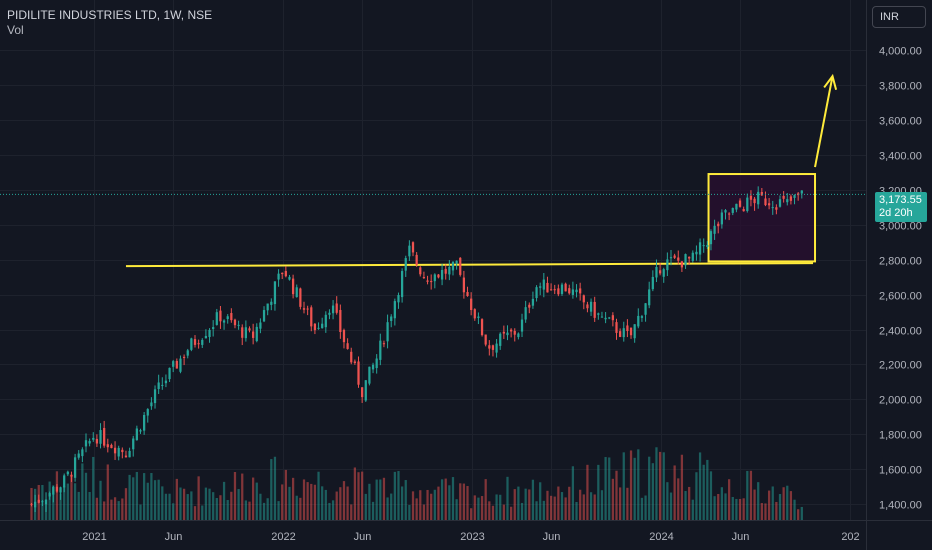 This screenshot has height=550, width=932. What do you see at coordinates (900, 297) in the screenshot?
I see `price-tick-label: 2,600.00` at bounding box center [900, 297].